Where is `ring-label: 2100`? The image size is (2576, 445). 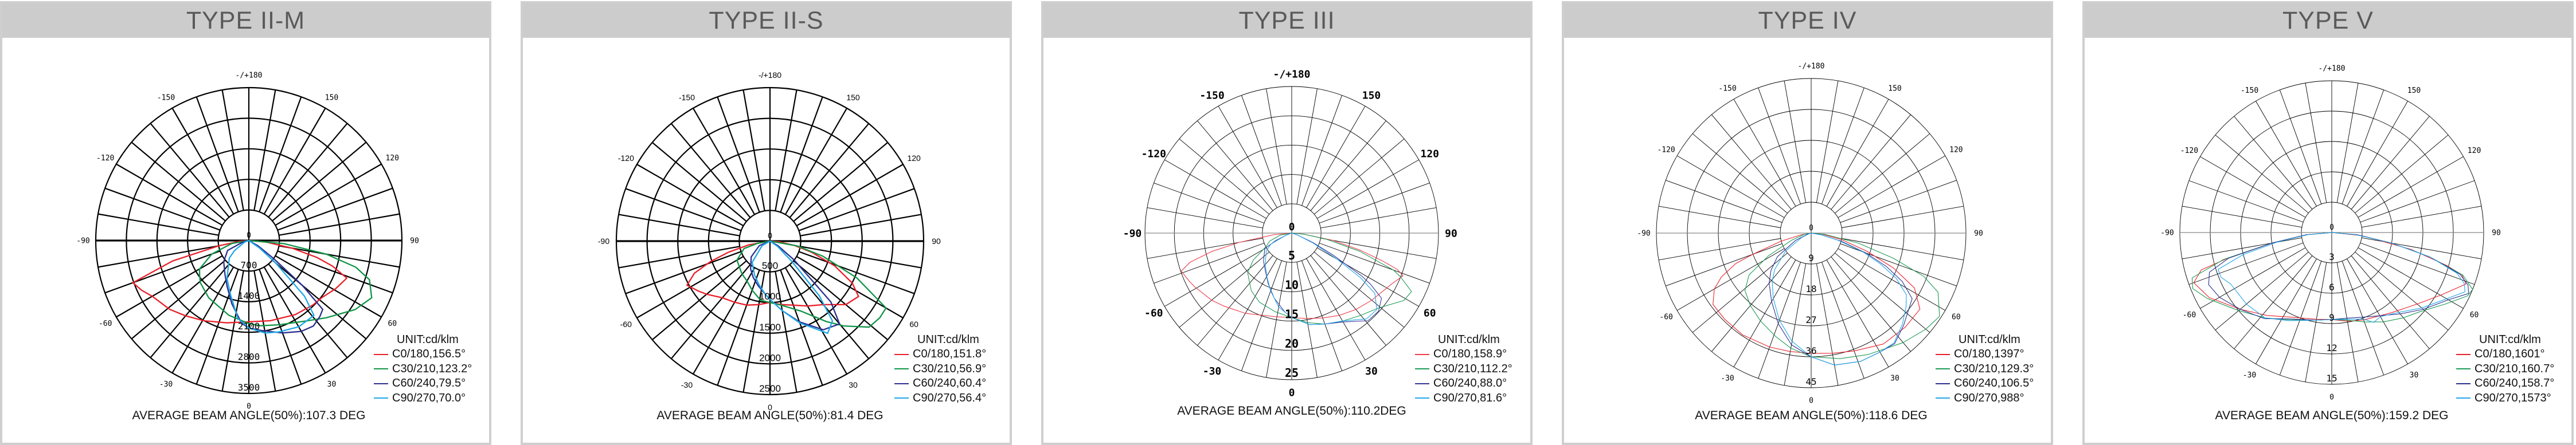 ring-label: 2100 is located at coordinates (249, 326).